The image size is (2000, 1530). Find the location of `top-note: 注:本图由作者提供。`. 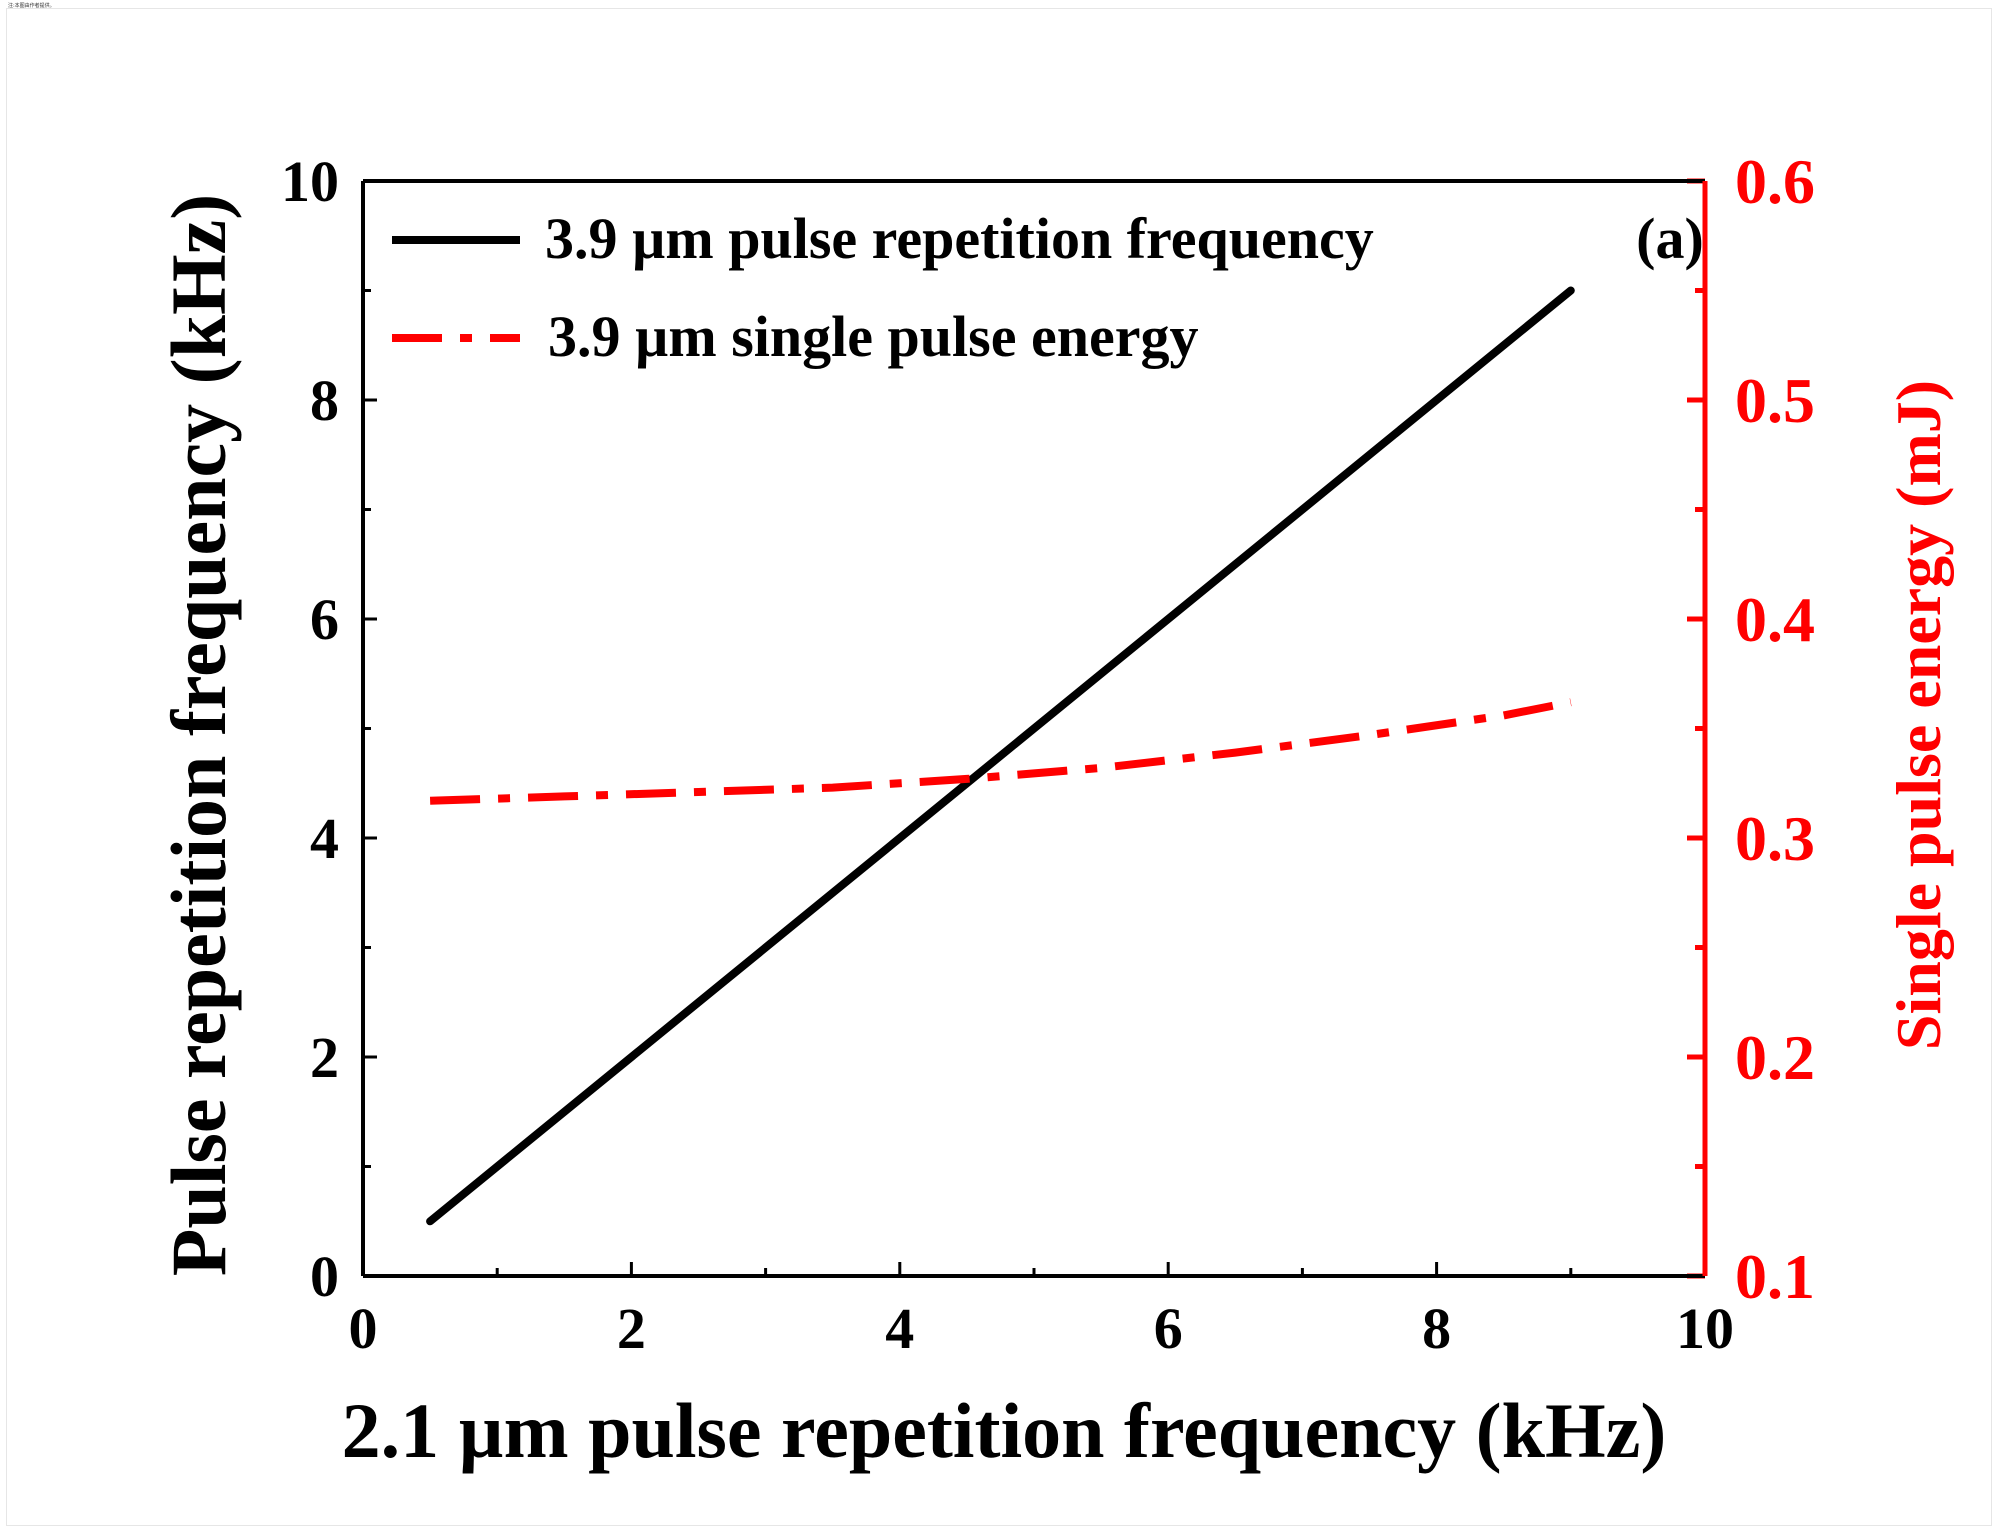

top-note: 注:本图由作者提供。 is located at coordinates (31, 6).